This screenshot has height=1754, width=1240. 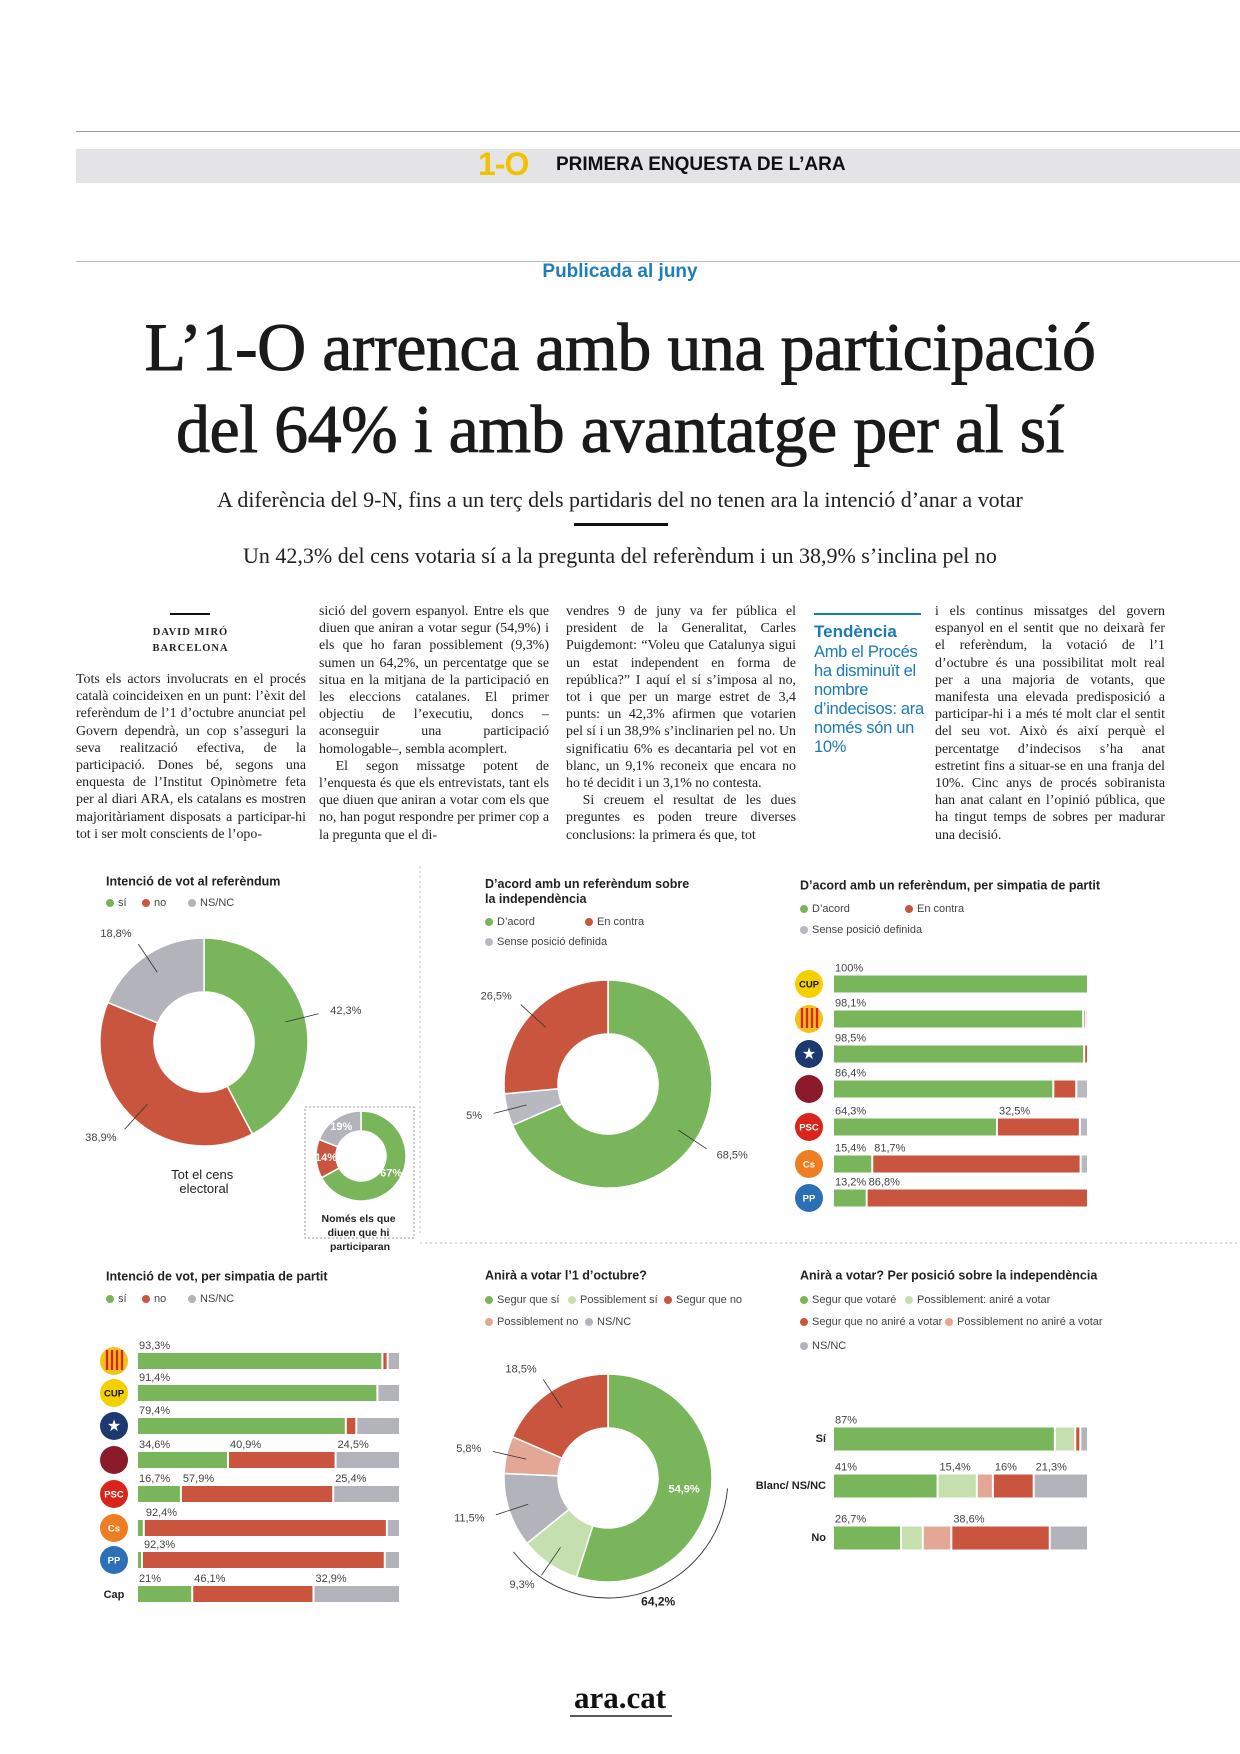 What do you see at coordinates (683, 1490) in the screenshot?
I see `value-label: 54,9%` at bounding box center [683, 1490].